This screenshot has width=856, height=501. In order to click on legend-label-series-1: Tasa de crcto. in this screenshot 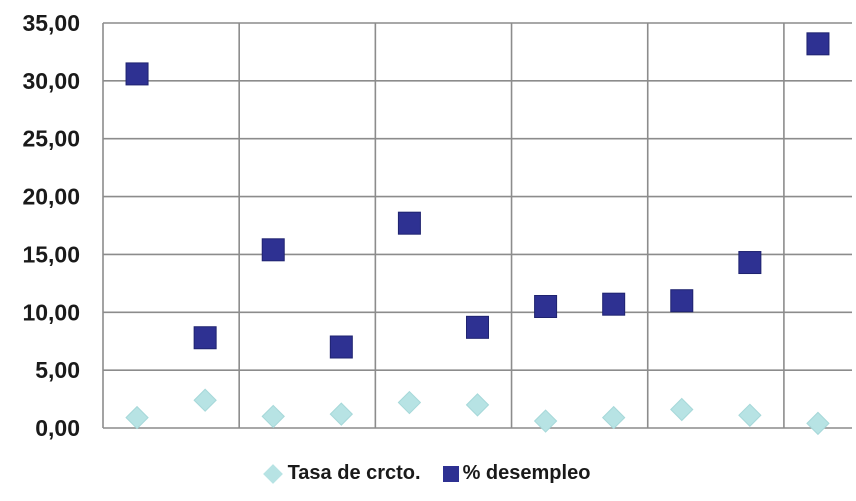, I will do `click(354, 473)`.